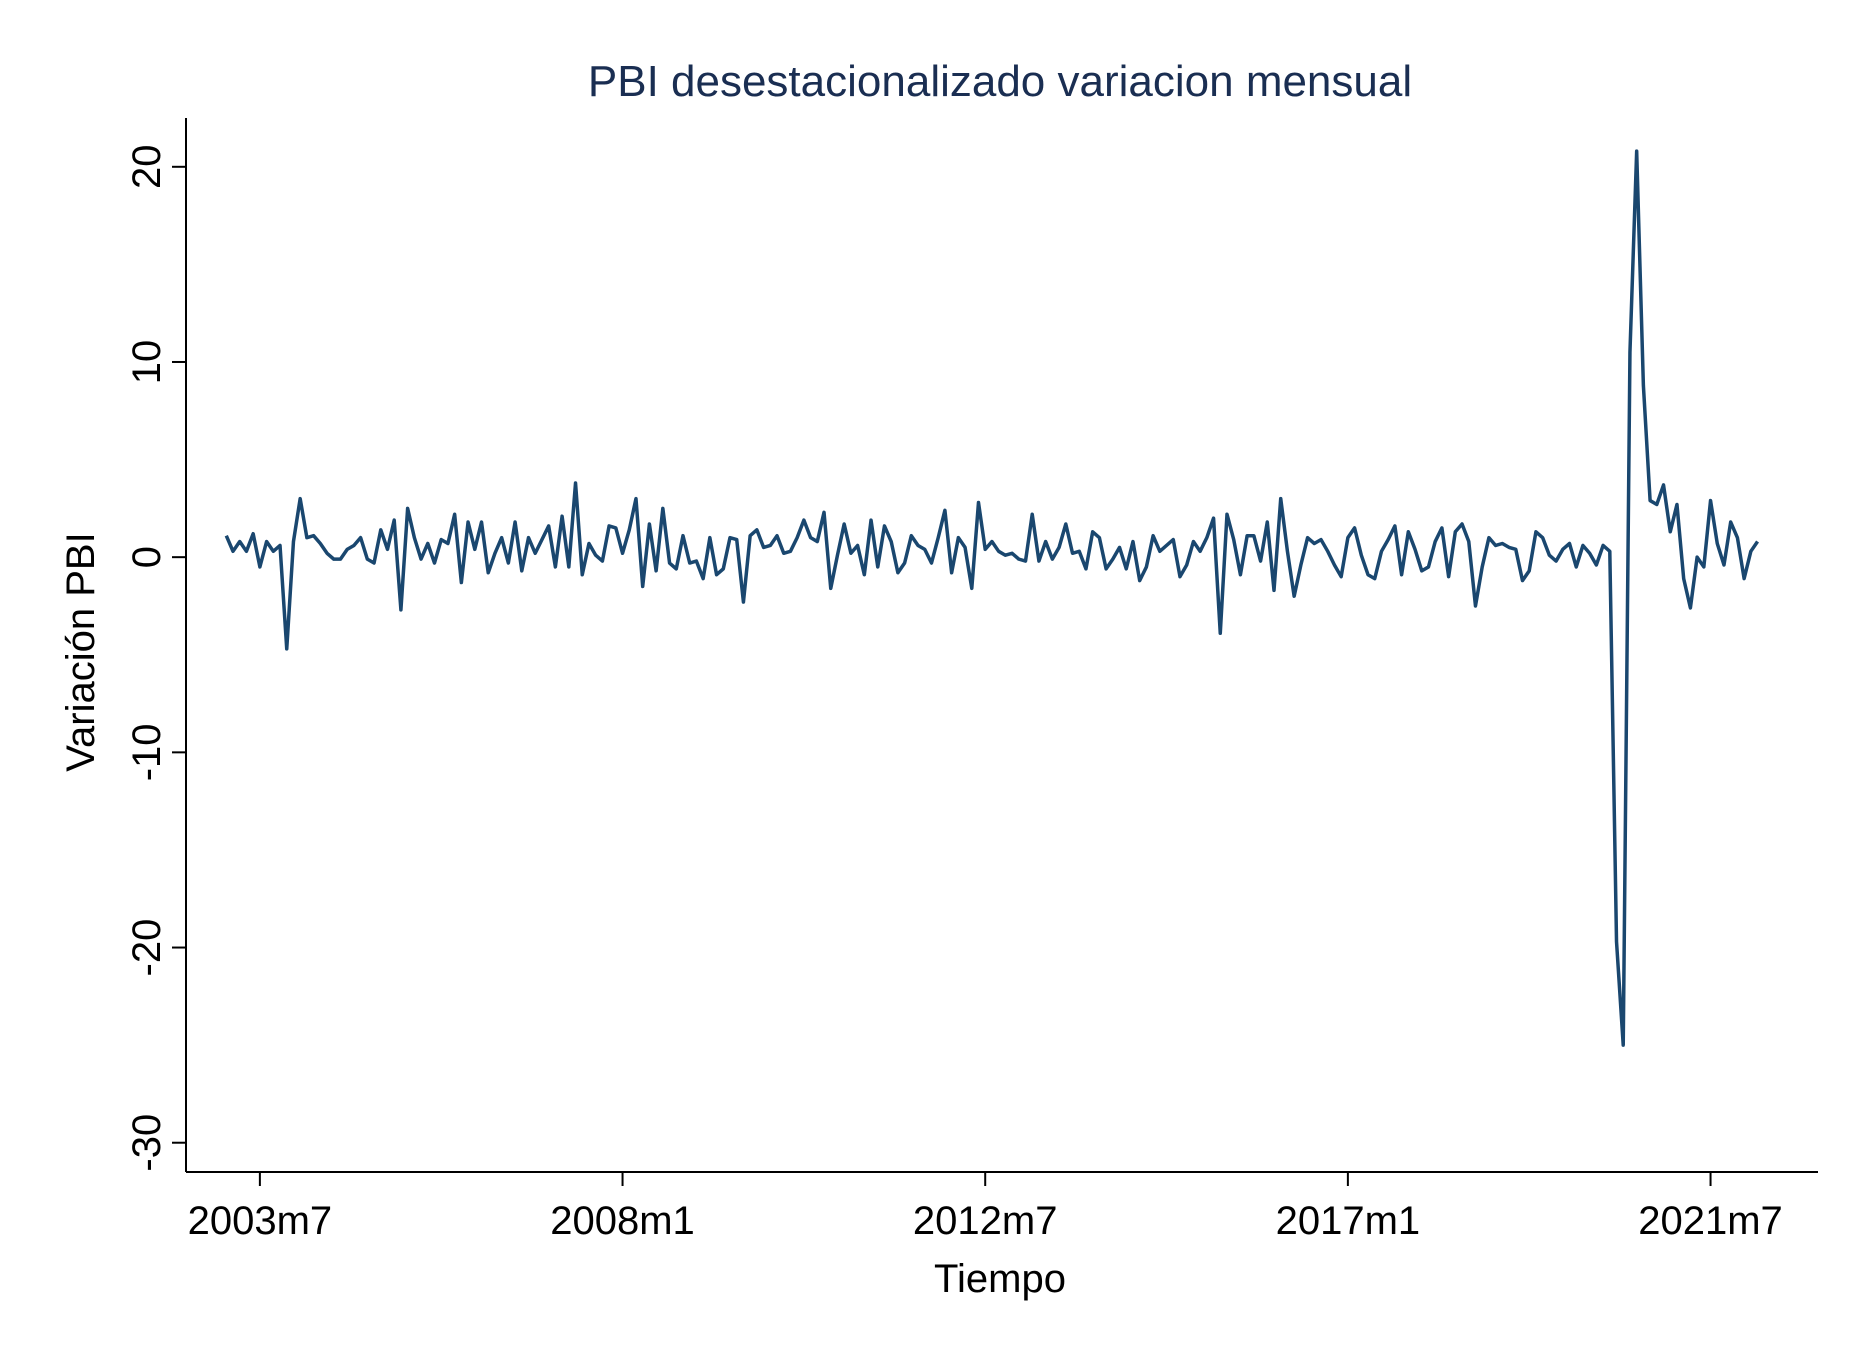 Image resolution: width=1868 pixels, height=1358 pixels. I want to click on x-tick-label: 2021m7, so click(1710, 1221).